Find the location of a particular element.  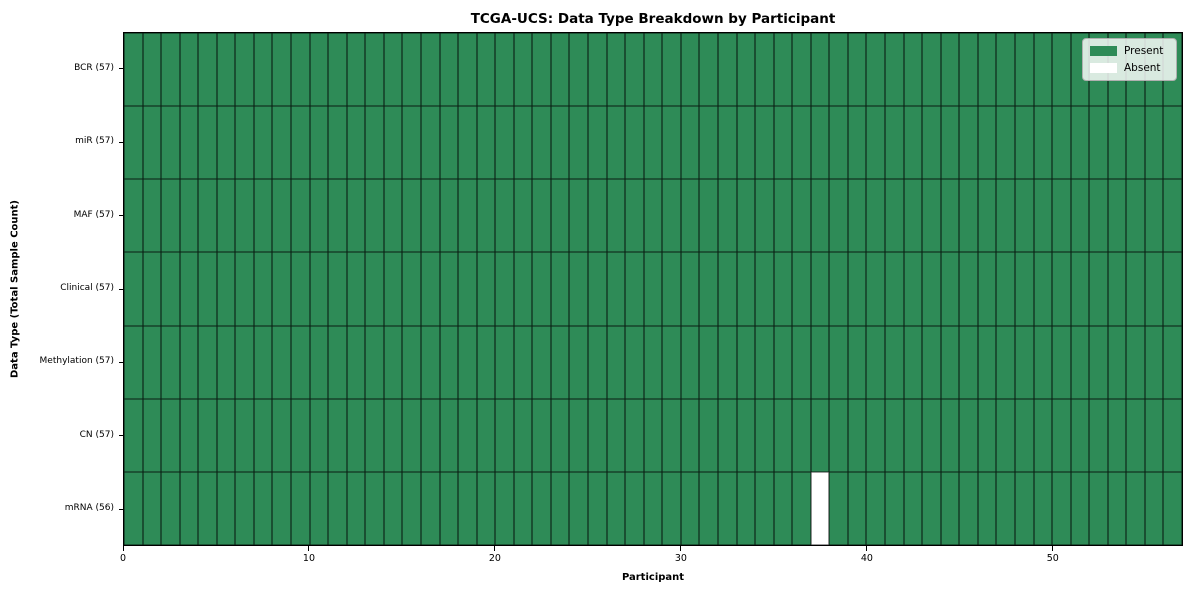

legend-label: Absent is located at coordinates (1142, 68).